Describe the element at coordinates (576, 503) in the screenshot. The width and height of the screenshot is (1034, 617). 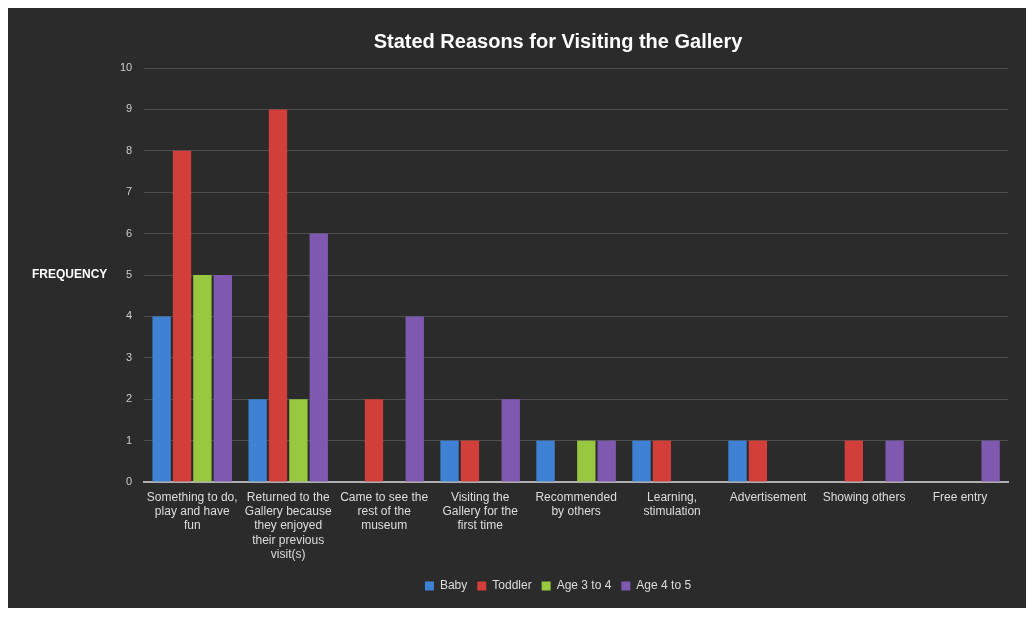
I see `x-tick-label: Recommended by others` at that location.